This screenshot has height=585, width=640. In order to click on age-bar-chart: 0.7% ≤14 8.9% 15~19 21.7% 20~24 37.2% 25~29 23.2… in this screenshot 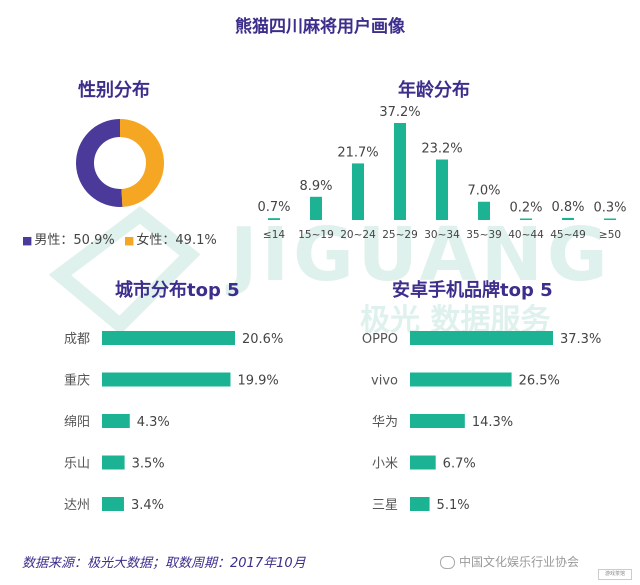, I will do `click(441, 173)`.